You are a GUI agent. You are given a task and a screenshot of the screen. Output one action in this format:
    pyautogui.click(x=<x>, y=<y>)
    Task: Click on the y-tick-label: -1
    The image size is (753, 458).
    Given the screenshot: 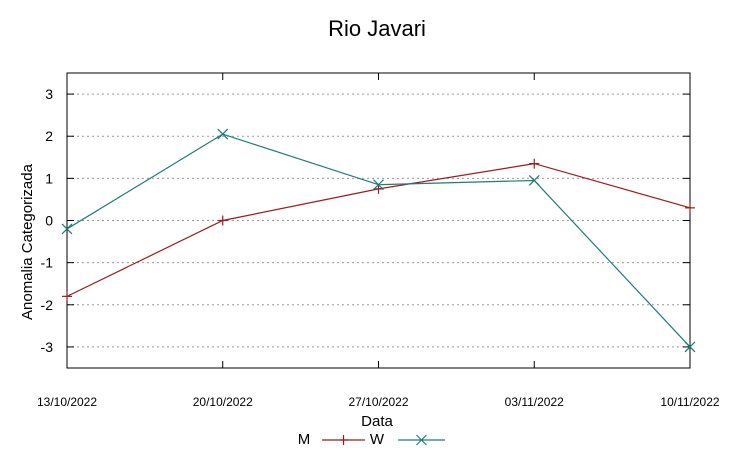 What is the action you would take?
    pyautogui.click(x=47, y=263)
    